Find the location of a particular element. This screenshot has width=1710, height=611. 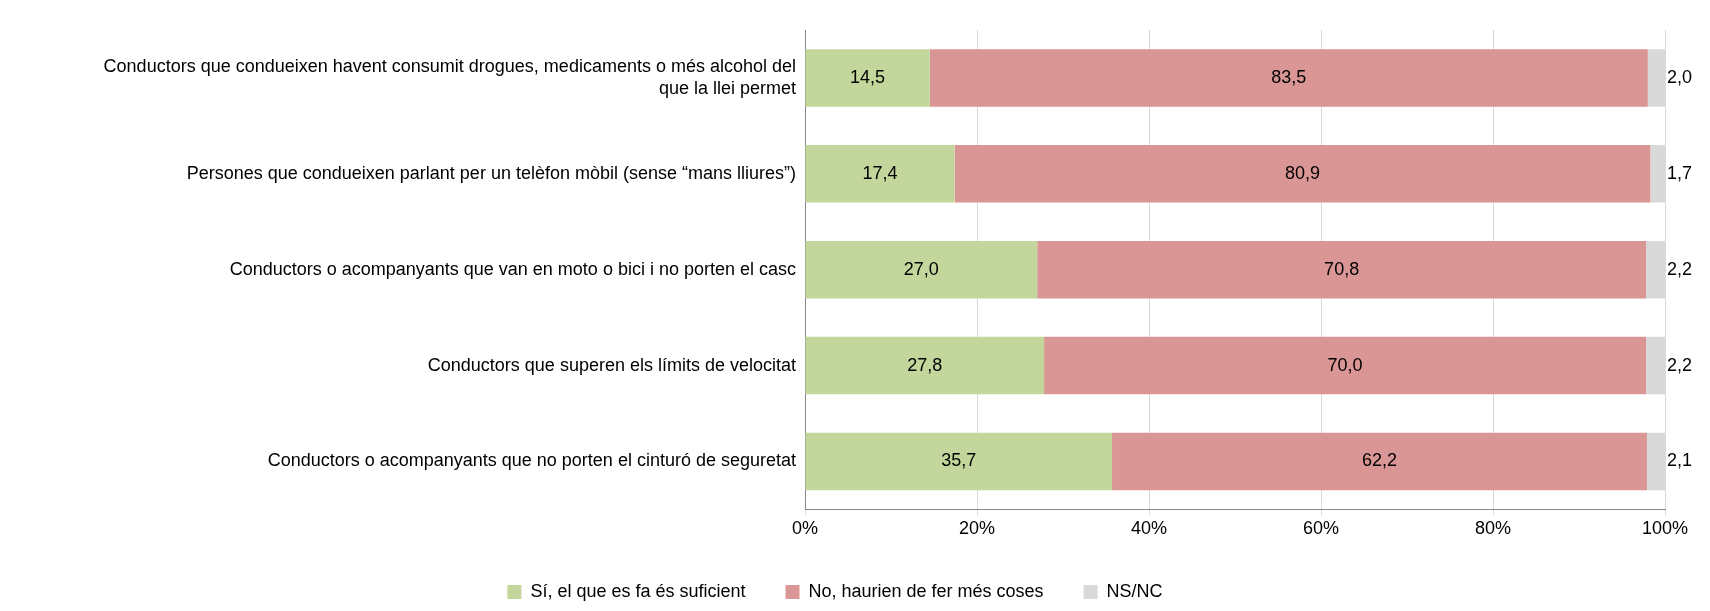

legend-label: NS/NC is located at coordinates (1134, 590).